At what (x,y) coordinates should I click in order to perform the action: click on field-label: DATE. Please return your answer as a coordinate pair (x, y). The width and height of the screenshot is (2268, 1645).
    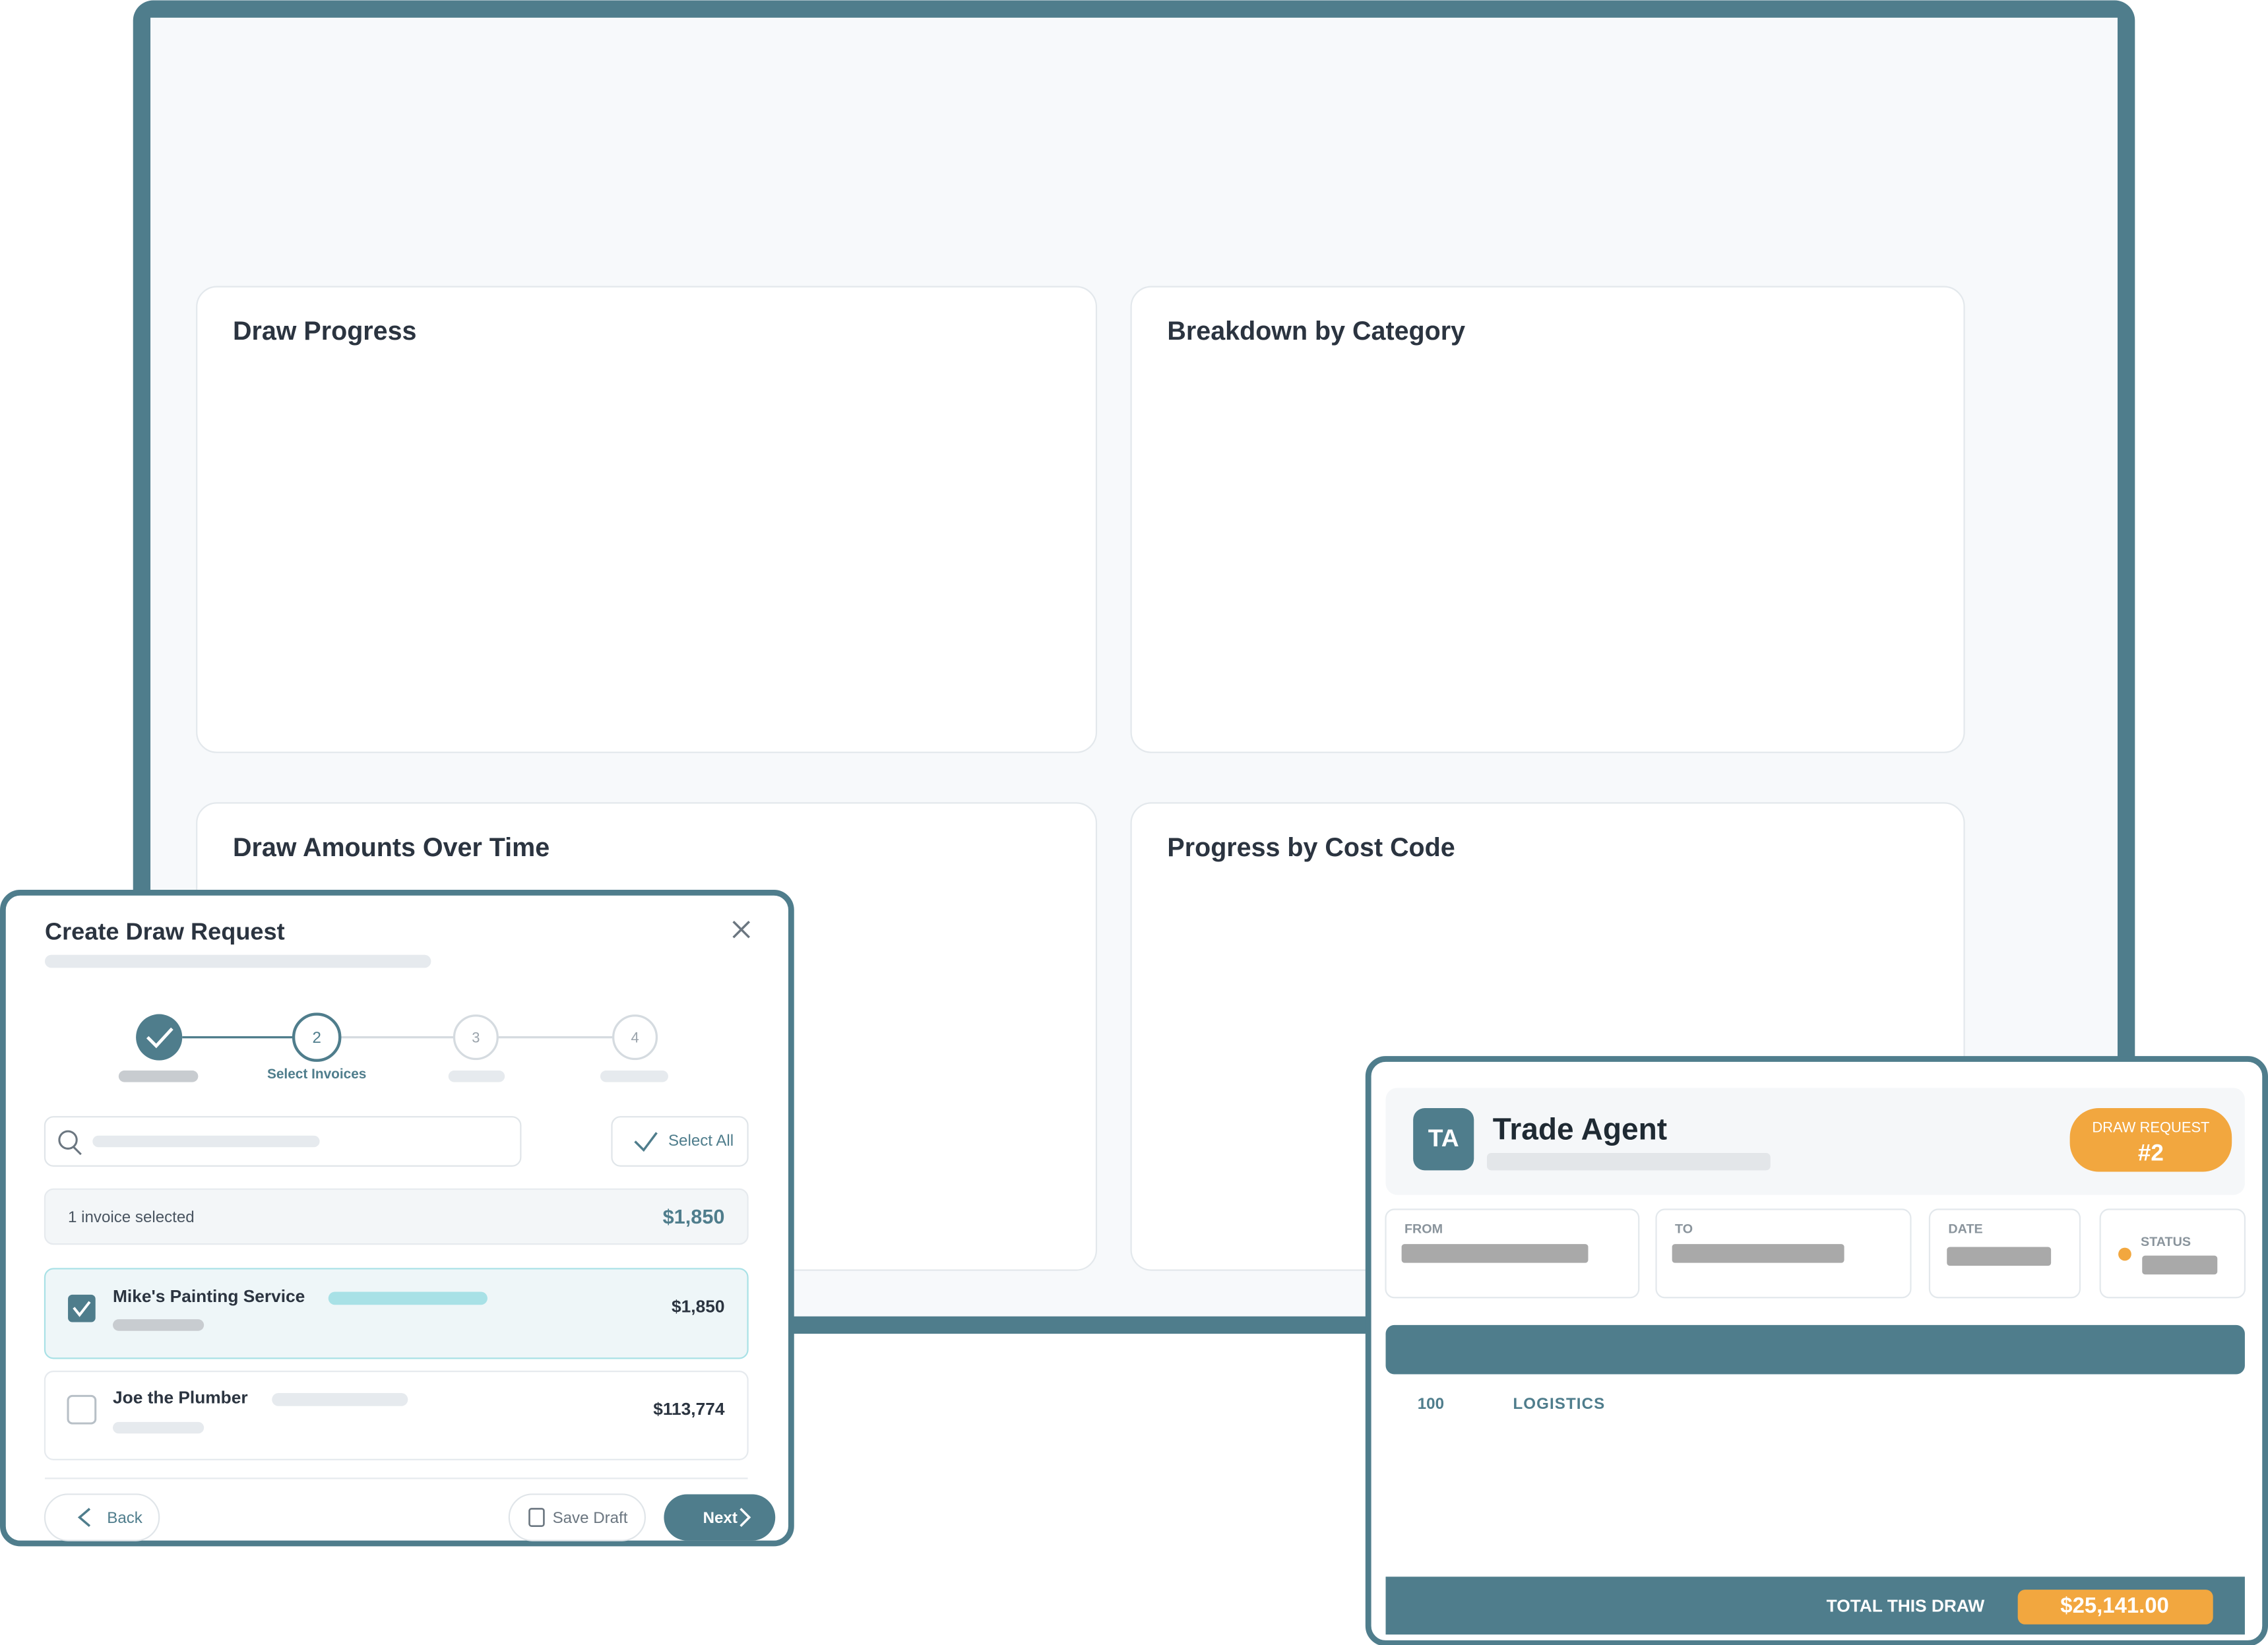
    Looking at the image, I should click on (1965, 1229).